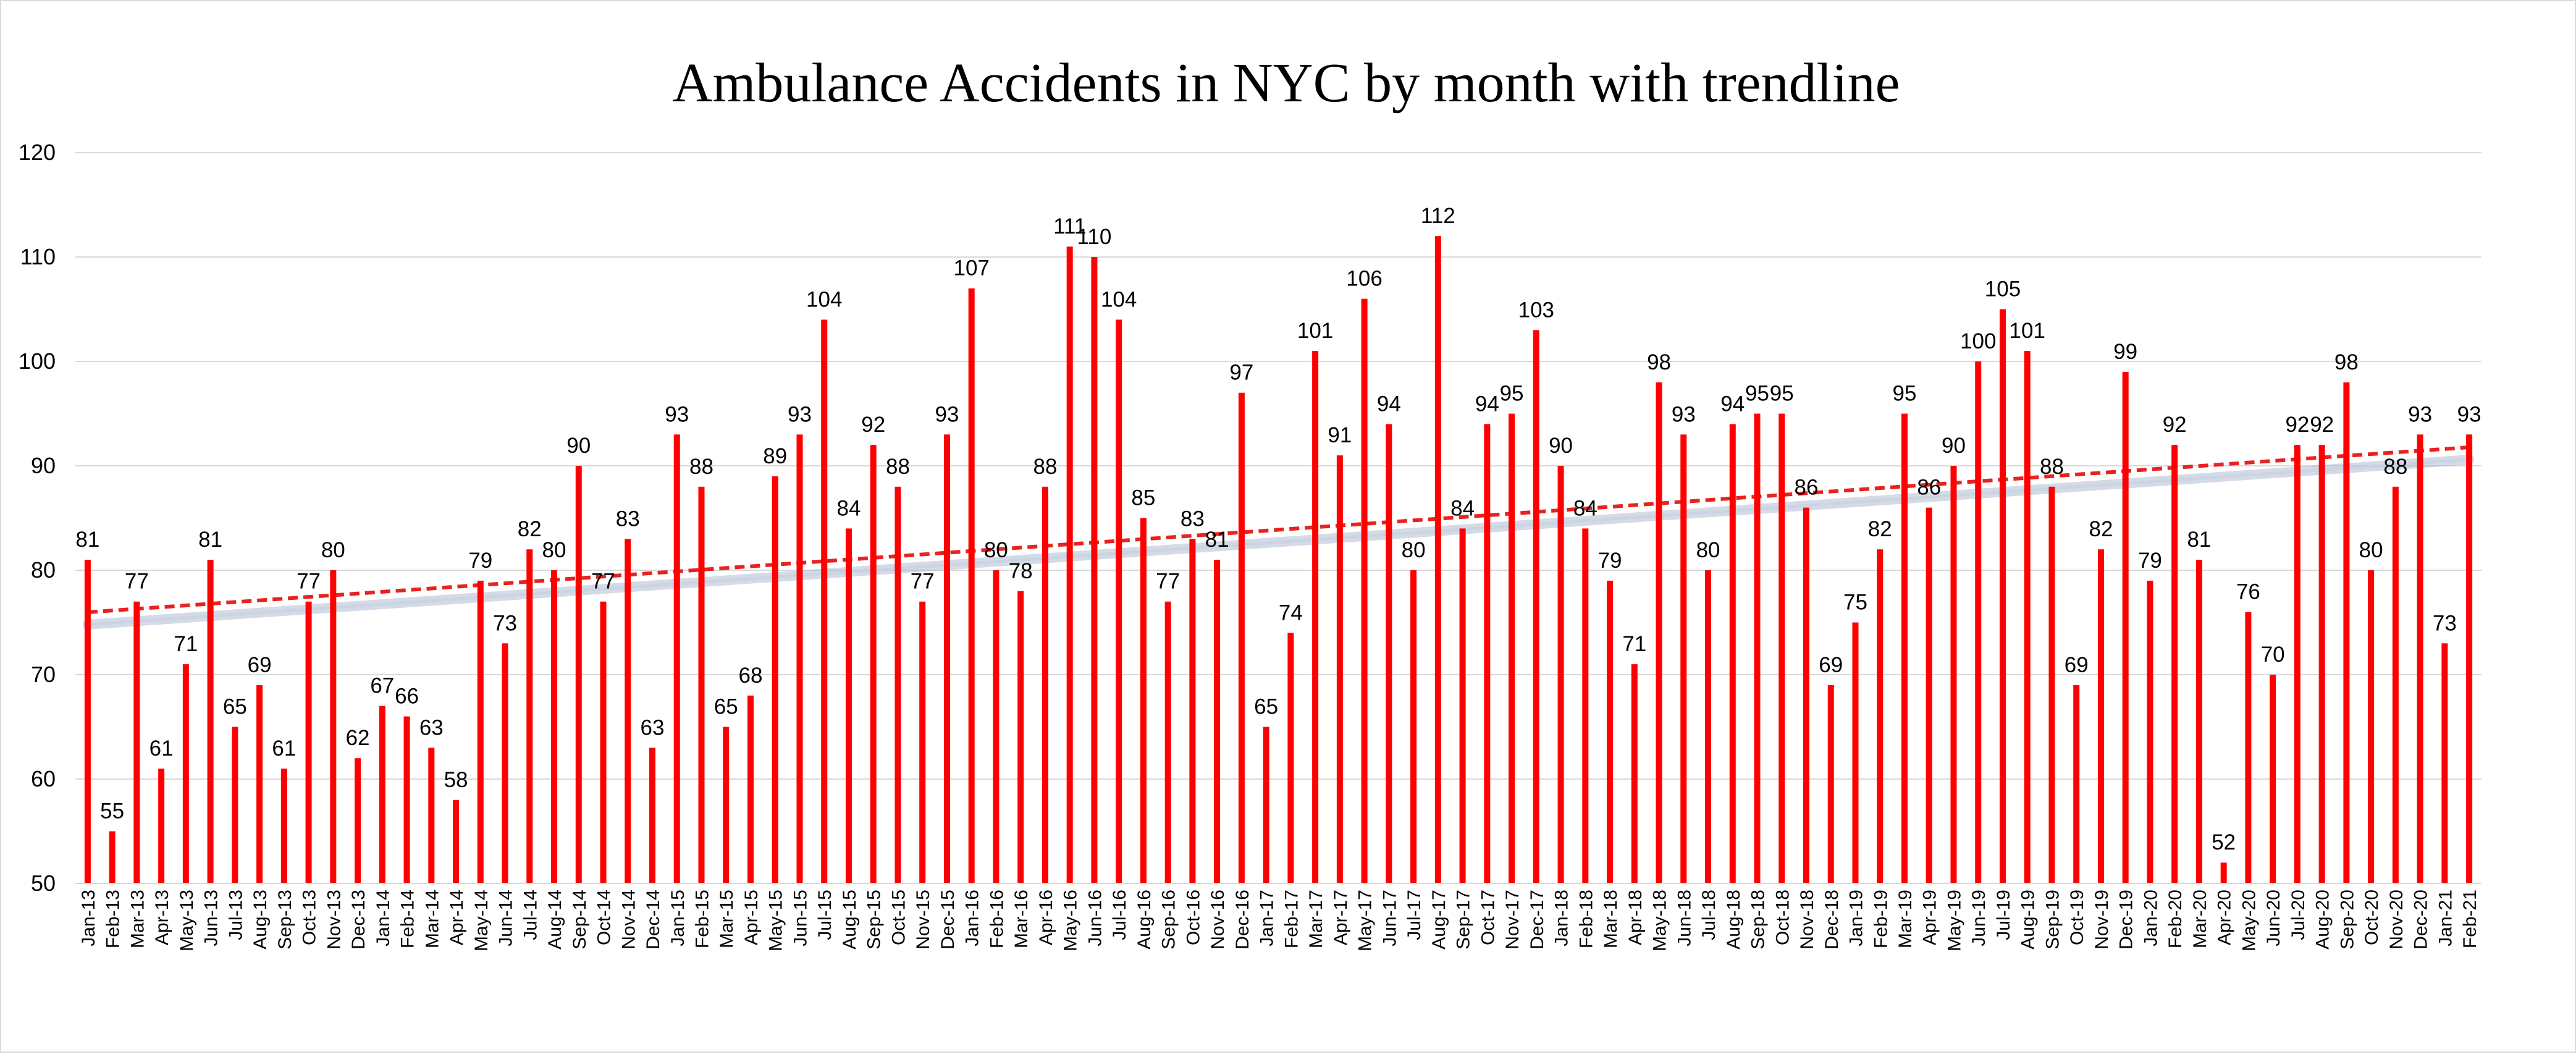 Image resolution: width=2576 pixels, height=1054 pixels. I want to click on x-tick-label: Dec-18, so click(1832, 920).